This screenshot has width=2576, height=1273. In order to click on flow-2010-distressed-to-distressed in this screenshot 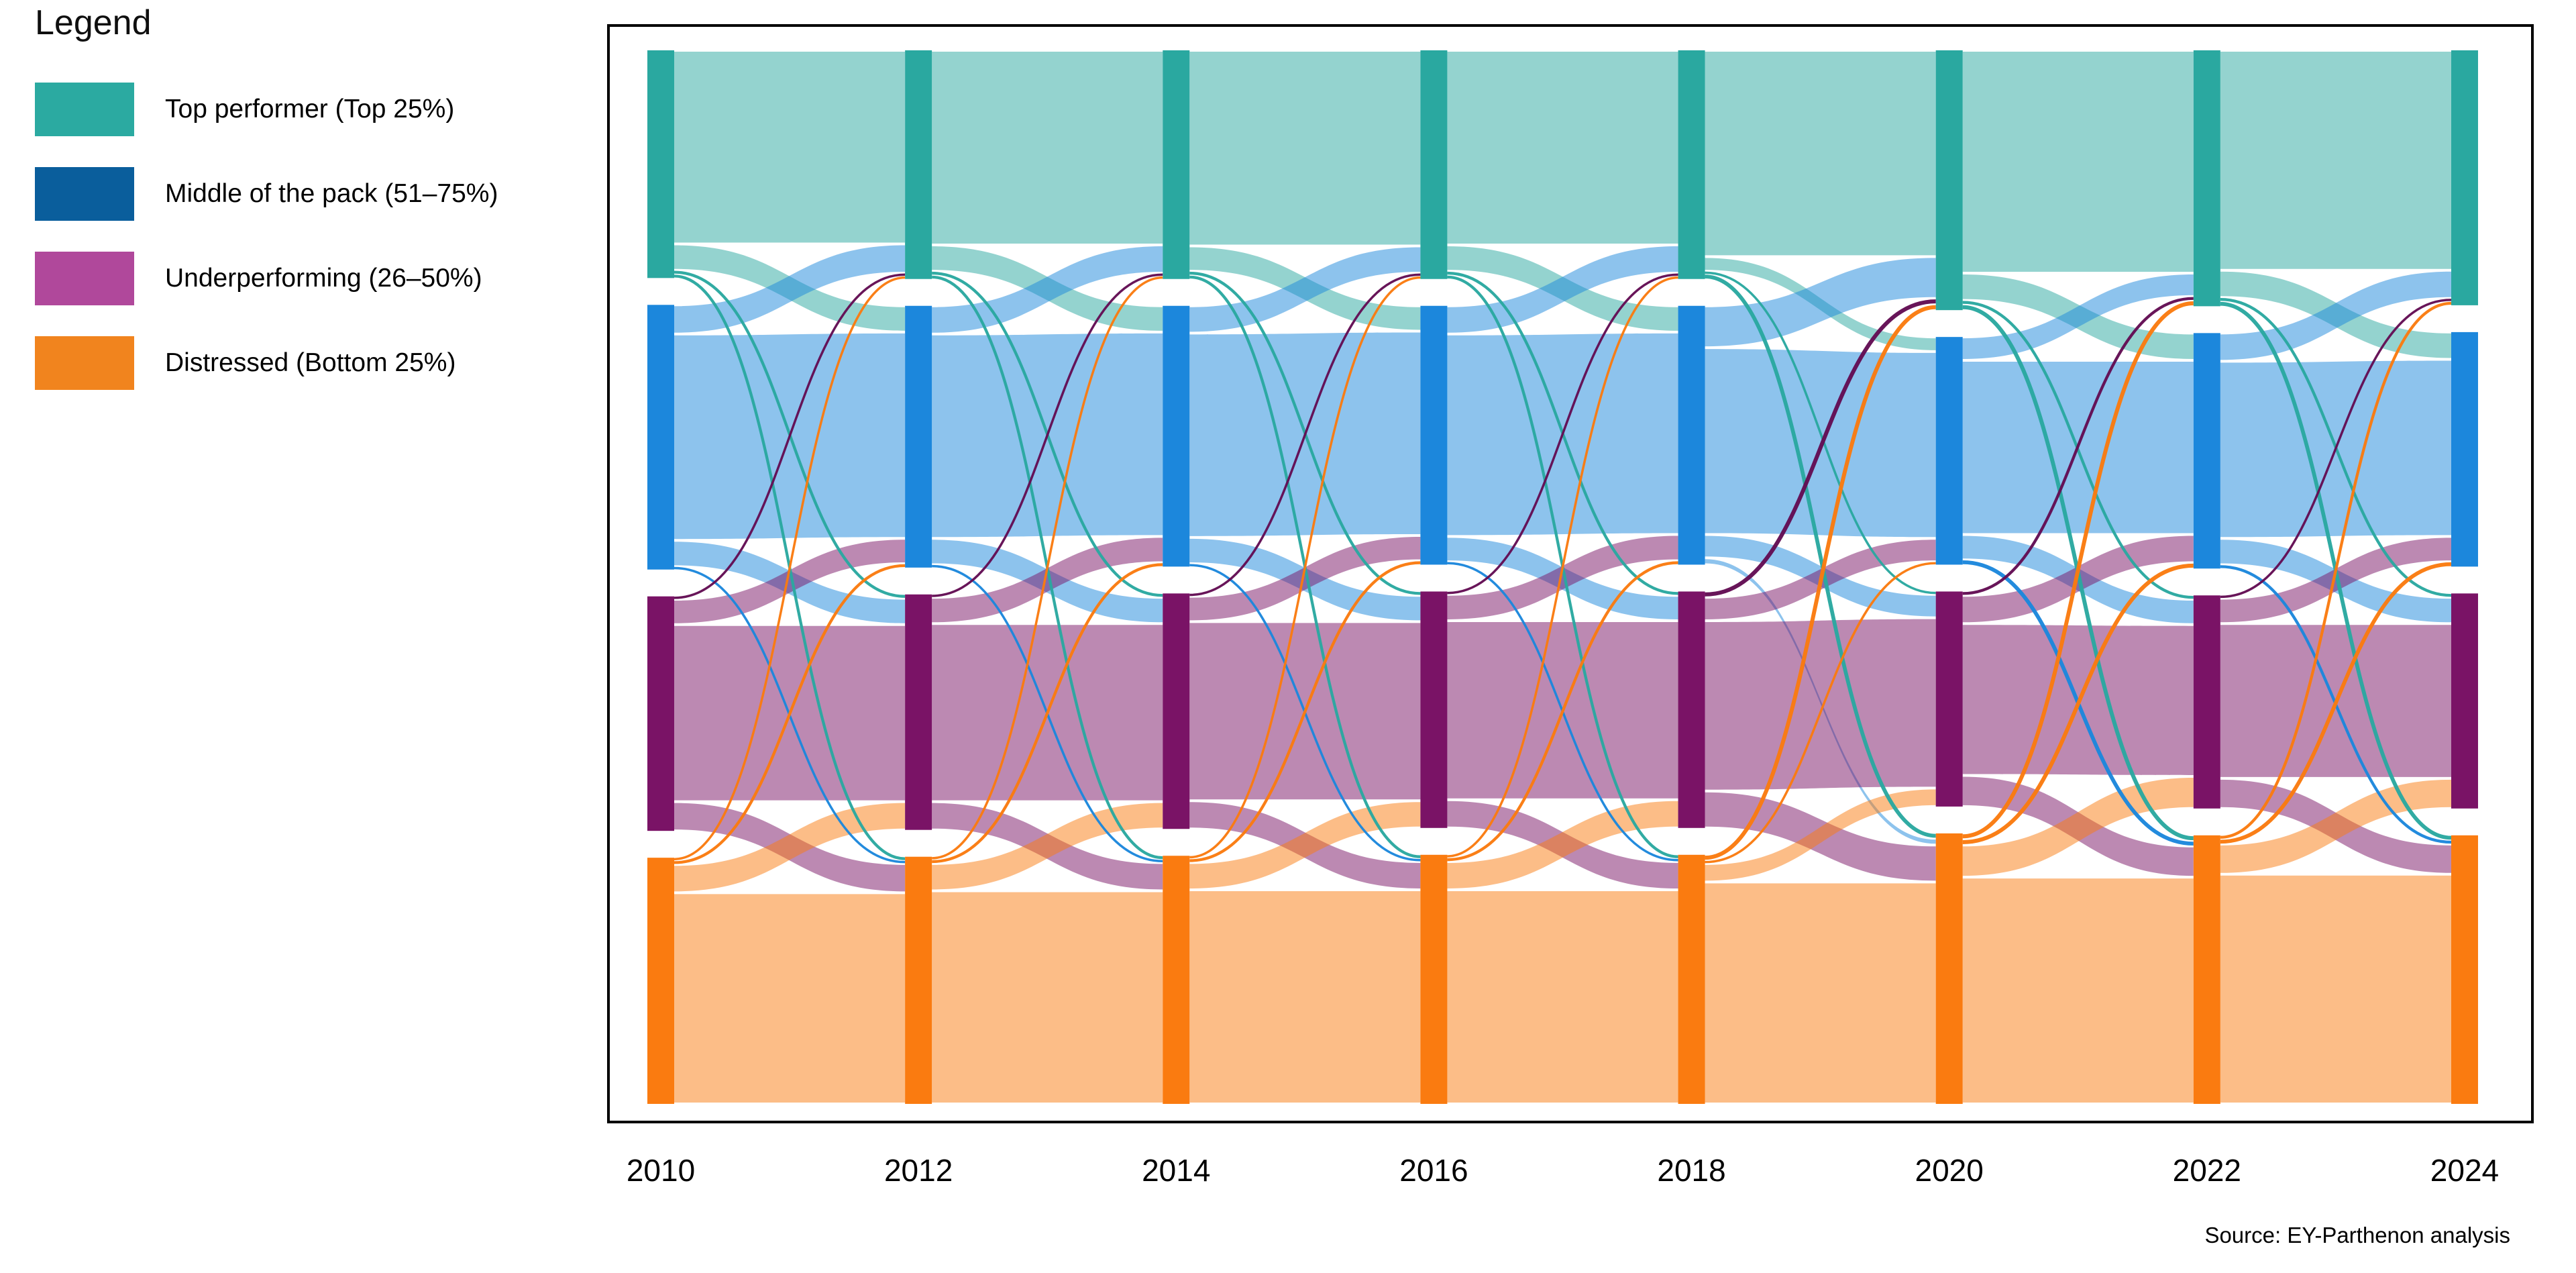, I will do `click(790, 998)`.